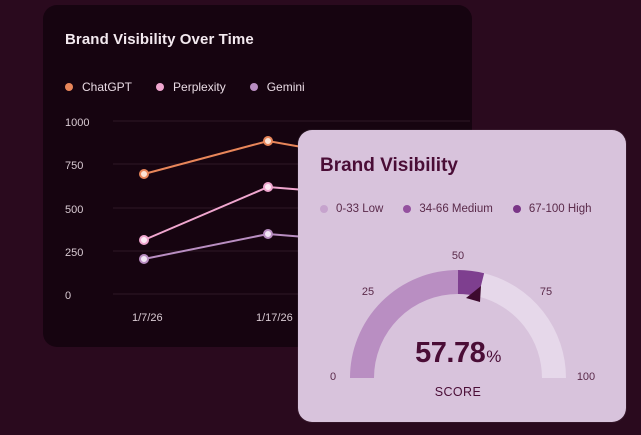 This screenshot has height=435, width=641. Describe the element at coordinates (253, 87) in the screenshot. I see `gemini-dot-icon` at that location.